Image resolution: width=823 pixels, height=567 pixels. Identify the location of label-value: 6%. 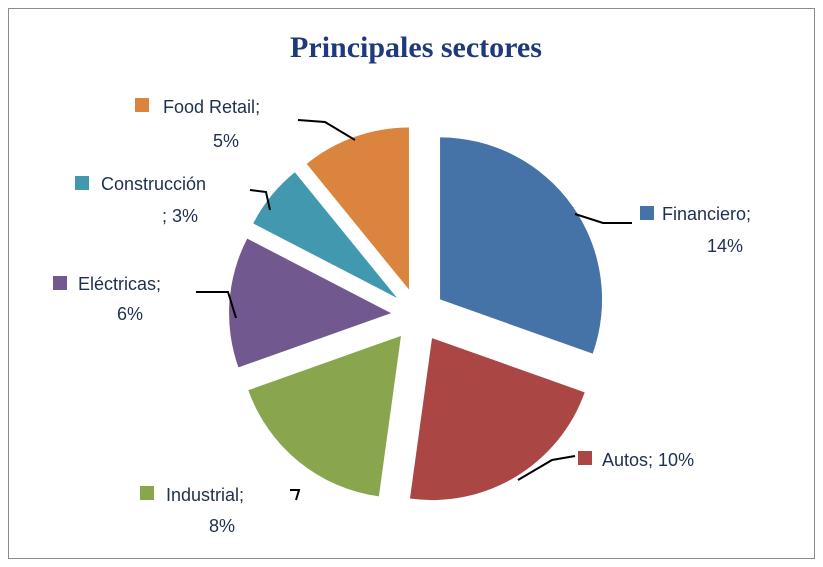
(130, 314).